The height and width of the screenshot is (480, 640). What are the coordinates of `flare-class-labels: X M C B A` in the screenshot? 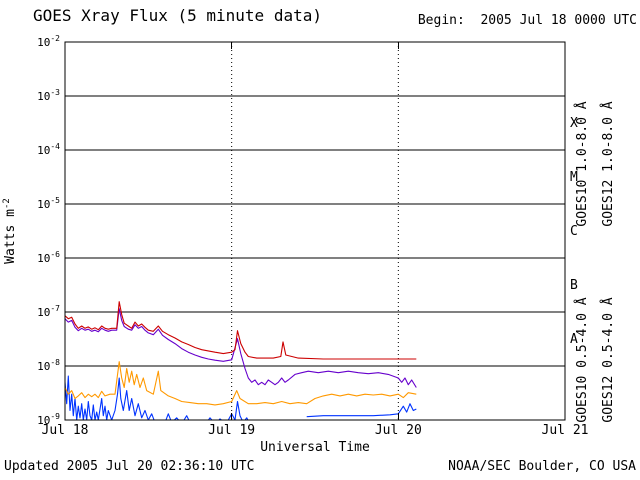 It's located at (574, 231).